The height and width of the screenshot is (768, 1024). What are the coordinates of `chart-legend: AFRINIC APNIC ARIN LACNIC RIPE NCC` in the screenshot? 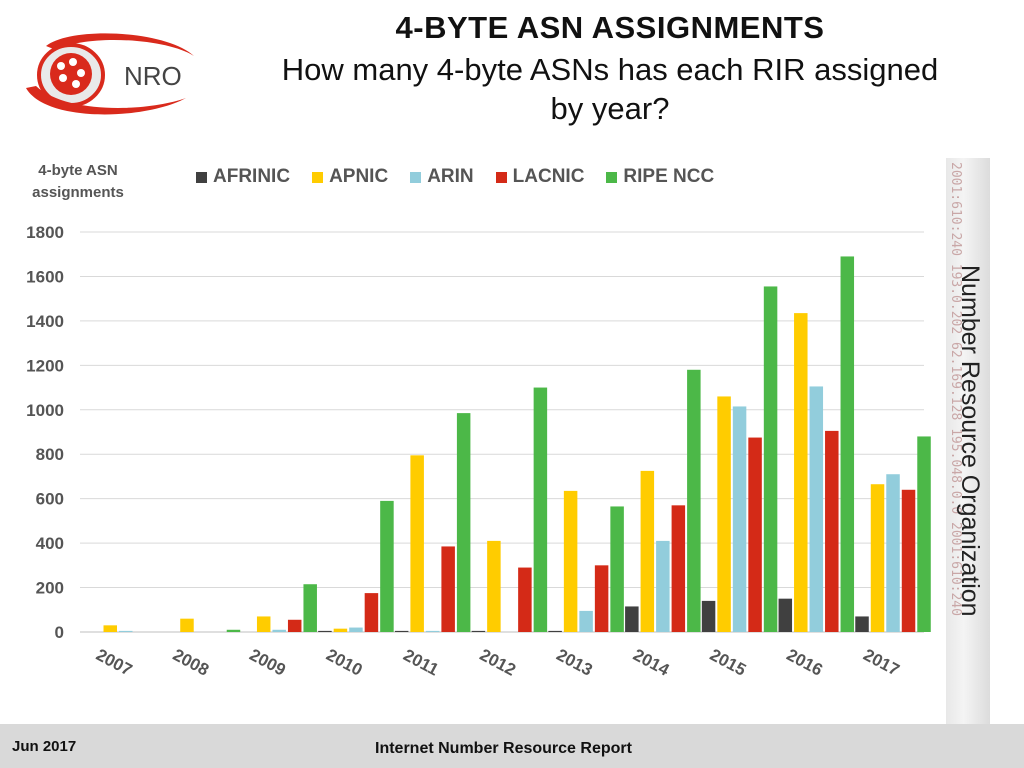 It's located at (455, 177).